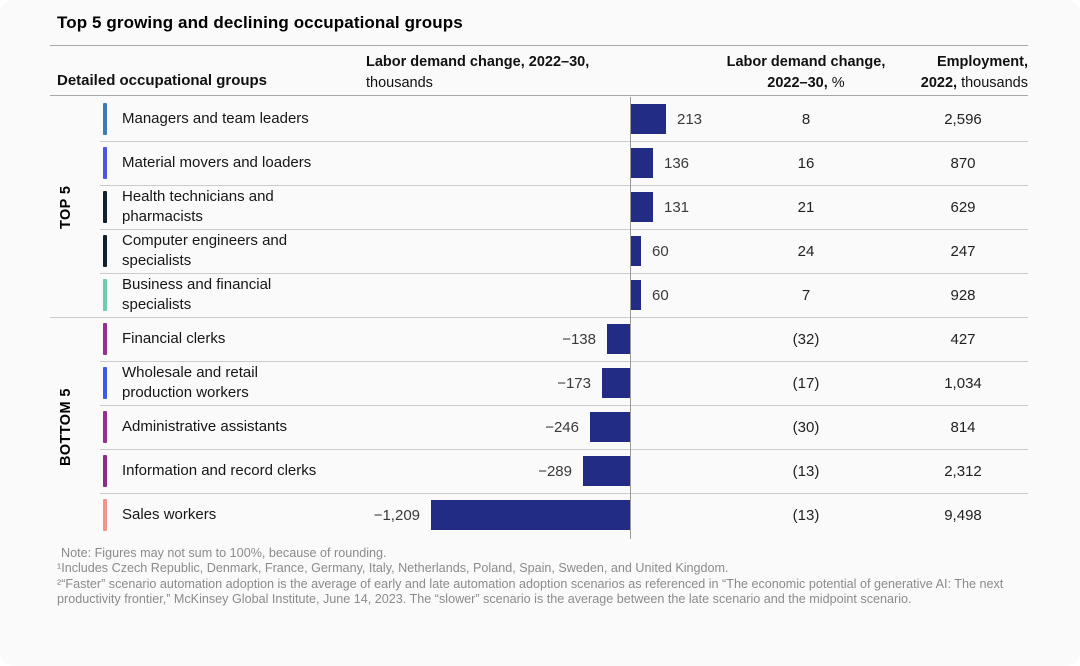 The width and height of the screenshot is (1080, 666). Describe the element at coordinates (205, 427) in the screenshot. I see `occupation-label: Administrative assistants` at that location.